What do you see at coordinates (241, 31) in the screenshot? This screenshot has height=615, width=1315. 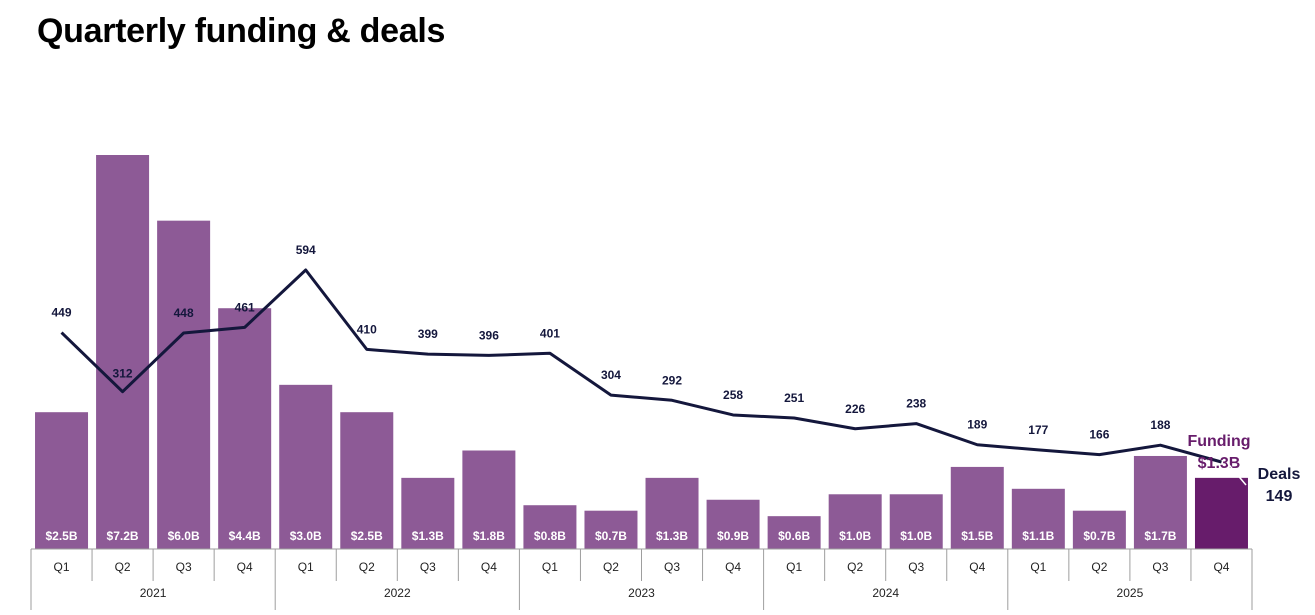 I see `page-title: Quarterly funding & deals` at bounding box center [241, 31].